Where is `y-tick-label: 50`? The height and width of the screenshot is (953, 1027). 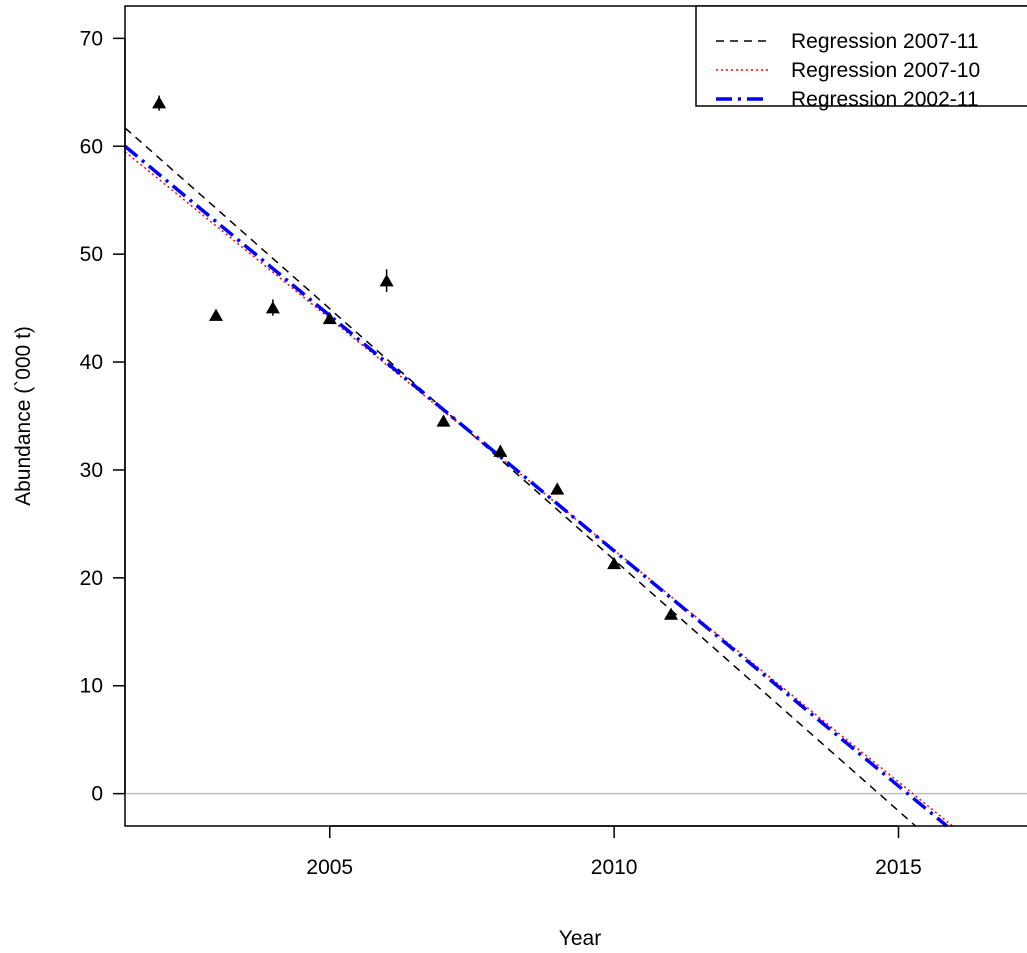
y-tick-label: 50 is located at coordinates (91, 254).